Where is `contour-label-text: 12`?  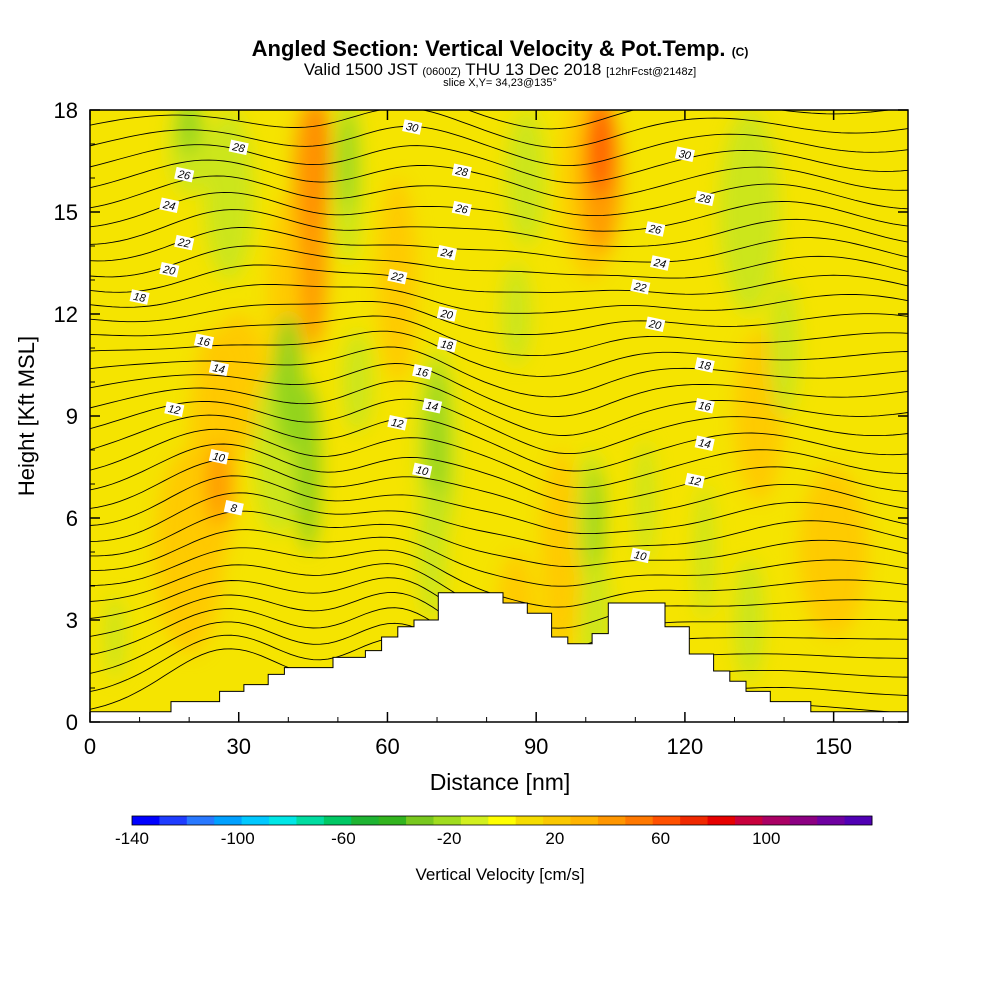 contour-label-text: 12 is located at coordinates (694, 481).